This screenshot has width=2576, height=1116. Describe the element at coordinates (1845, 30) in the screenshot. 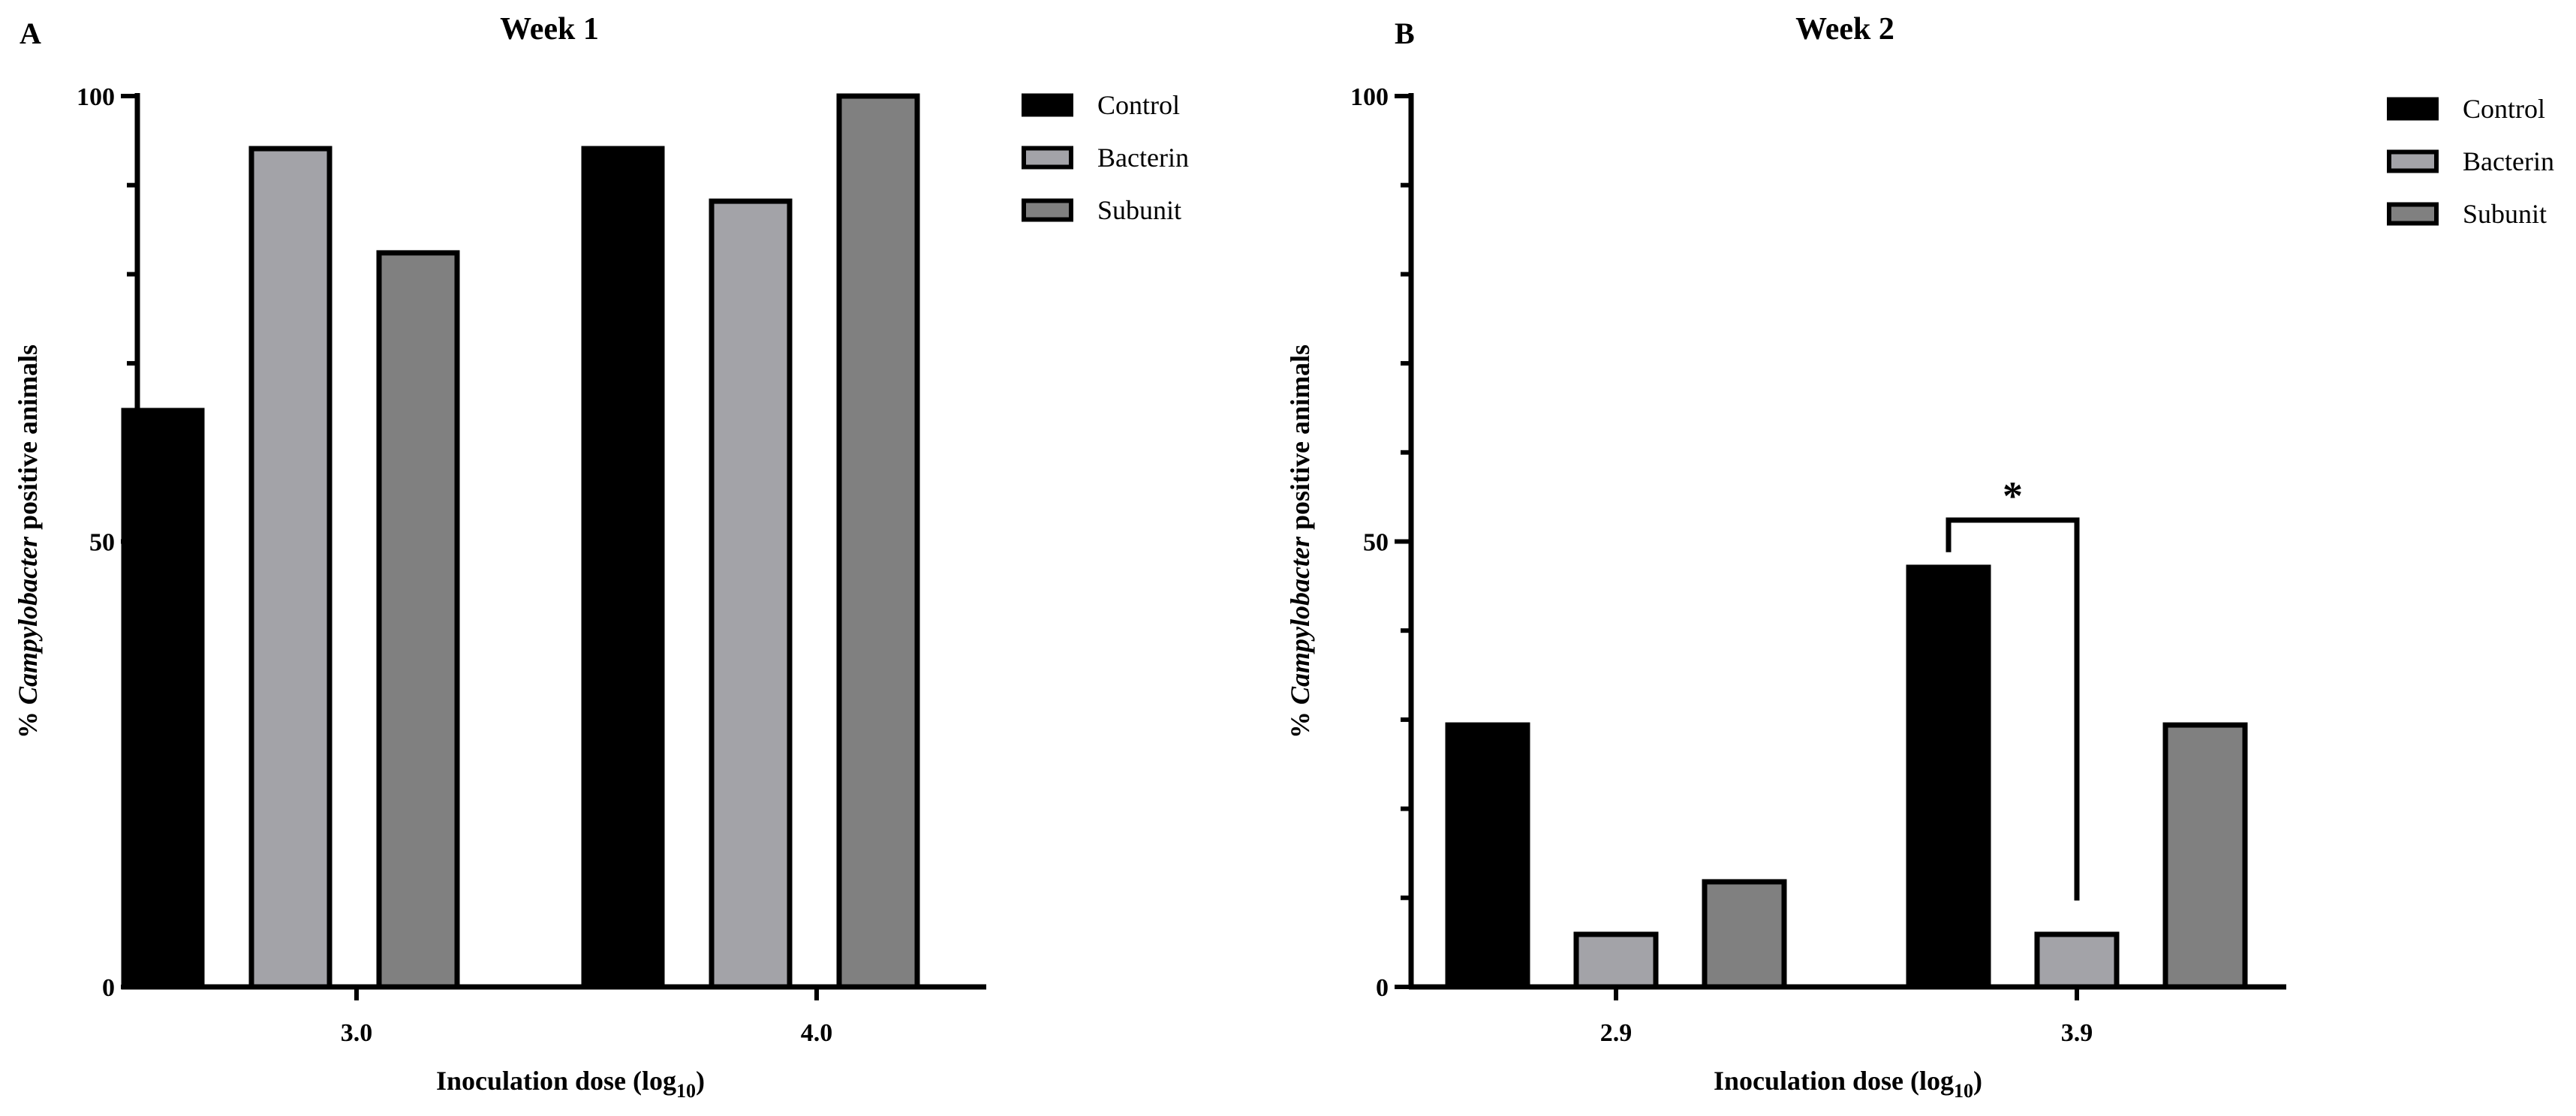

I see `chart-title: Week 2` at that location.